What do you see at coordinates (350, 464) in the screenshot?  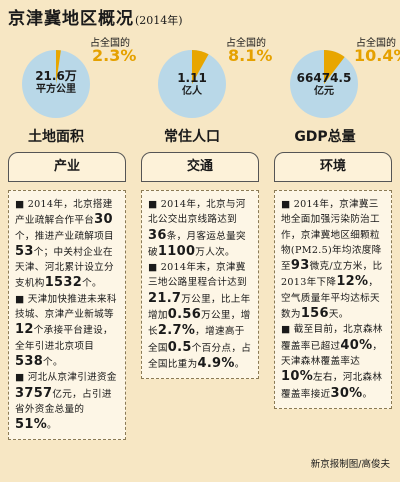 I see `credit-line: 新京报制图/高俊夫` at bounding box center [350, 464].